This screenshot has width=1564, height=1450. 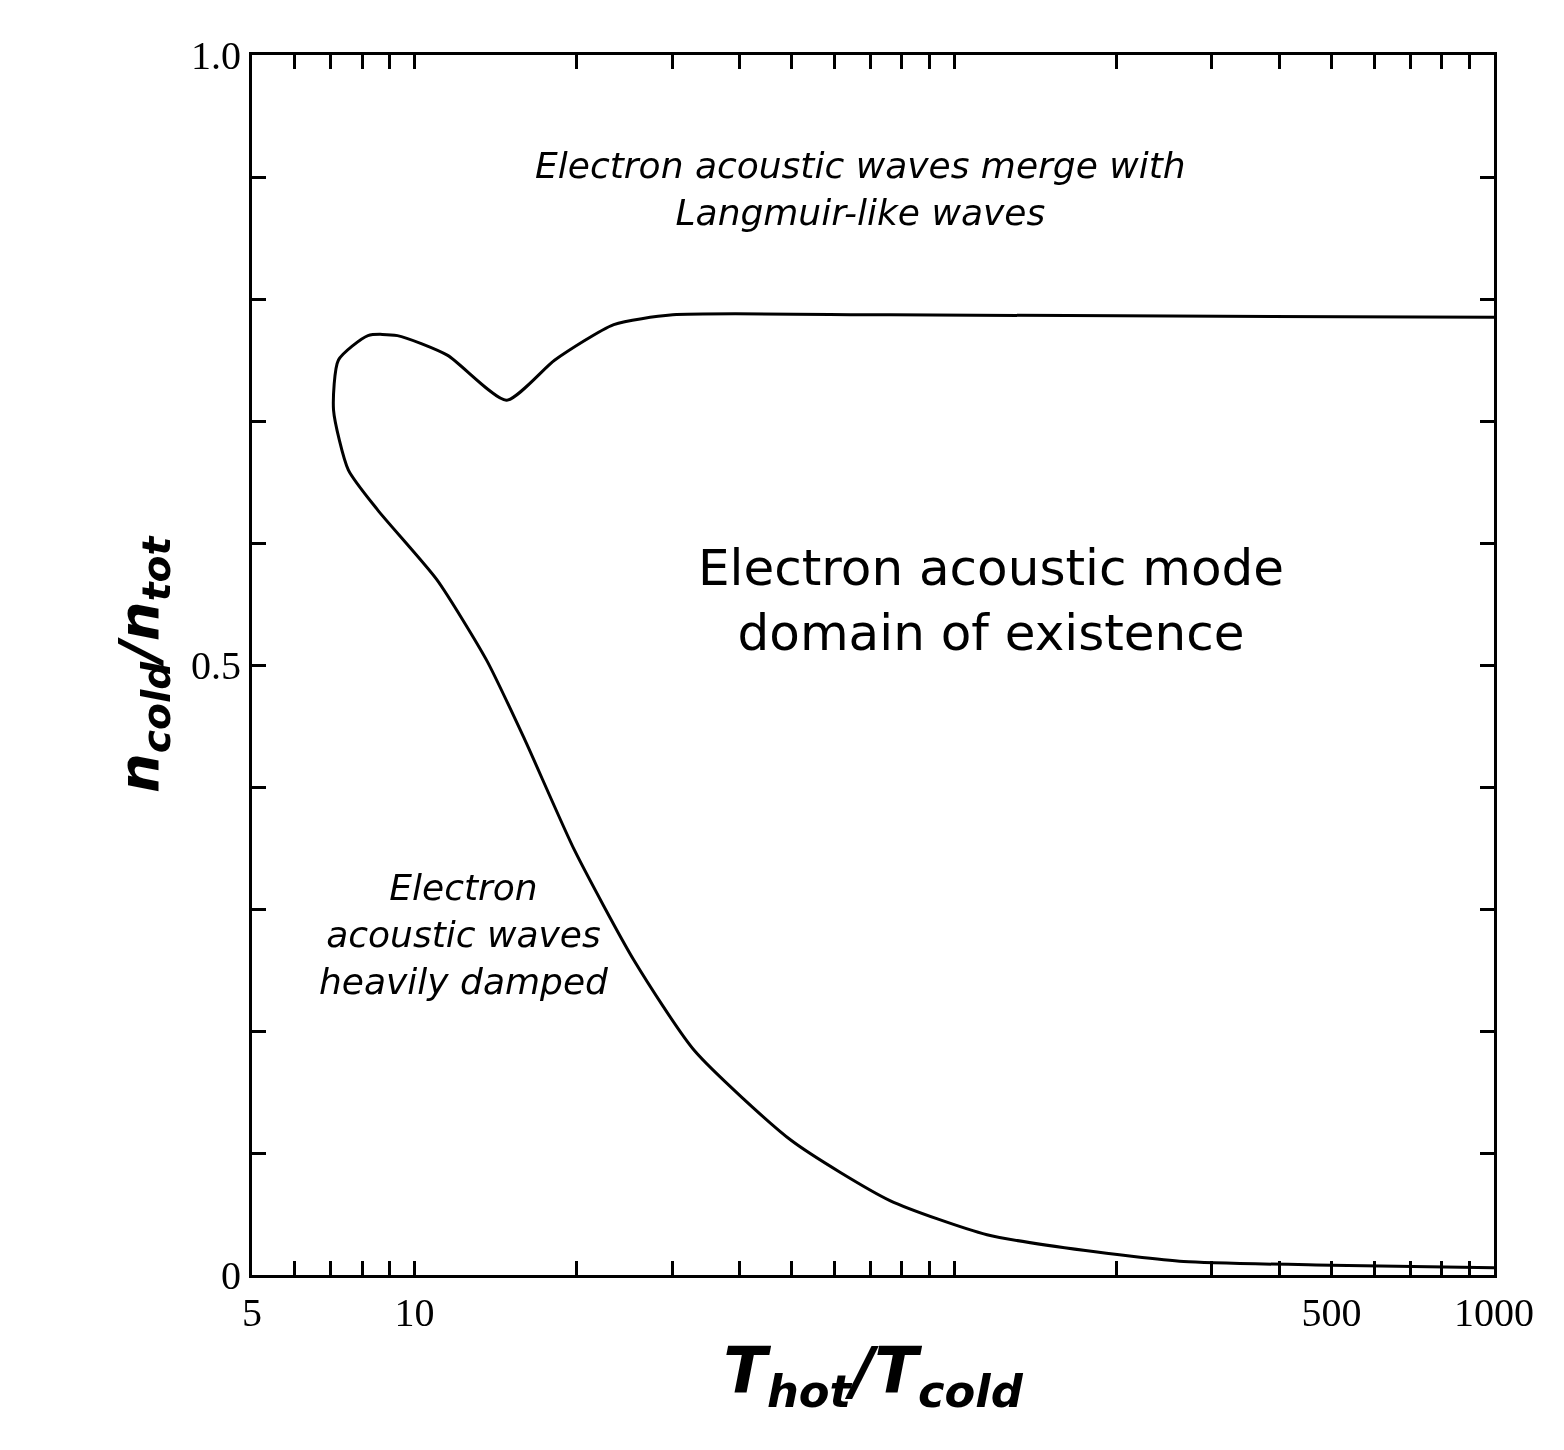 What do you see at coordinates (860, 189) in the screenshot?
I see `annotation: Electron acoustic waves merge with Langmuir-like waves` at bounding box center [860, 189].